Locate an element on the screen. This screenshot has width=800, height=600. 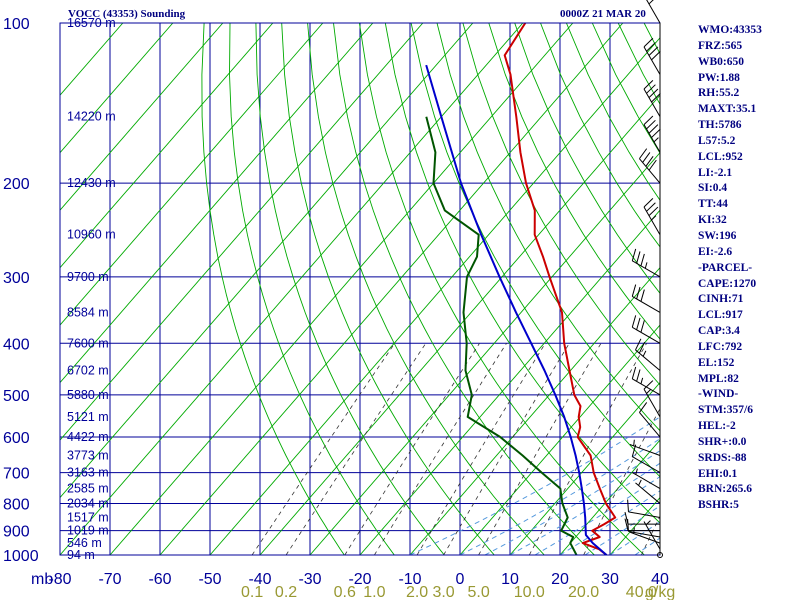
index-row: SHR+:0.0 is located at coordinates (722, 441).